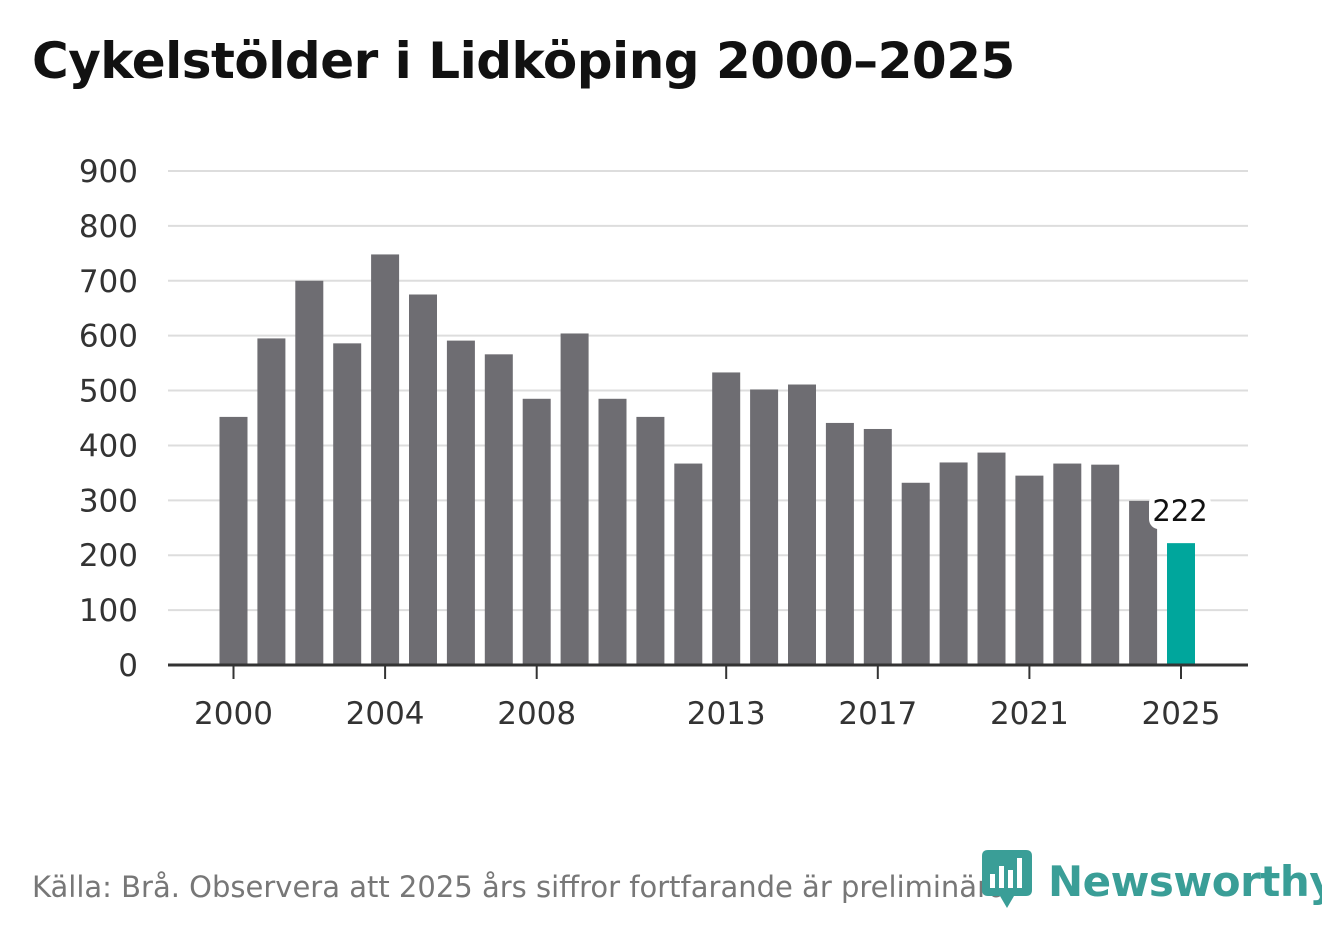 The image size is (1322, 939). Describe the element at coordinates (953, 563) in the screenshot. I see `bar-2019` at that location.